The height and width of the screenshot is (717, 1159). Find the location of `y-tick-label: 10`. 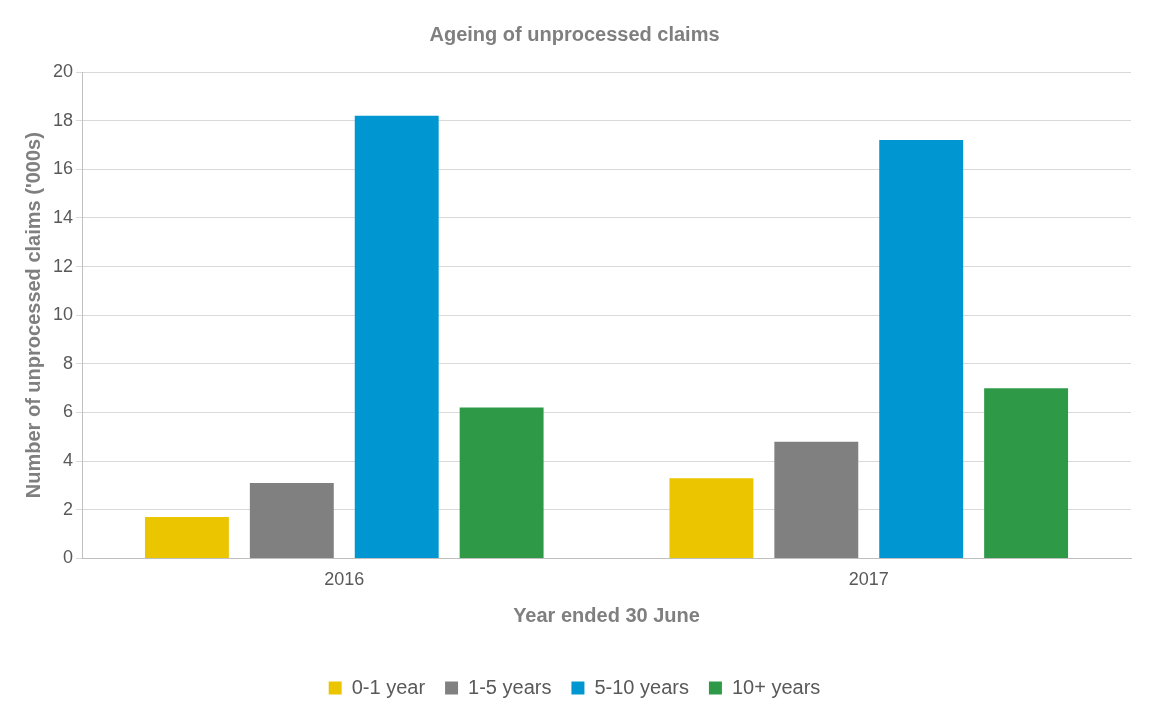

y-tick-label: 10 is located at coordinates (63, 314).